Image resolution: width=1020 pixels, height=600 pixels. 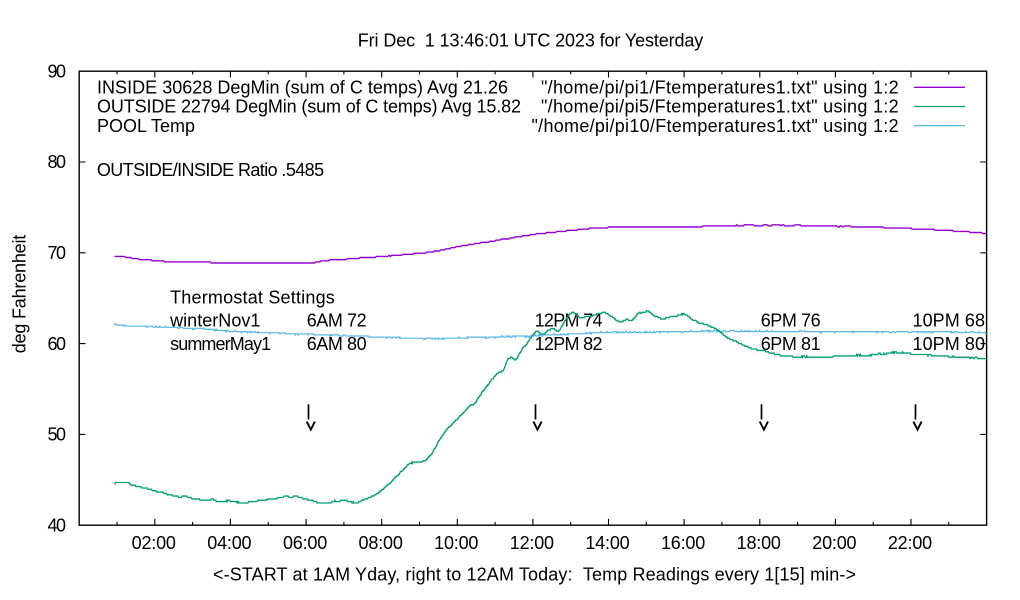 What do you see at coordinates (305, 543) in the screenshot?
I see `svg-text: 06:00` at bounding box center [305, 543].